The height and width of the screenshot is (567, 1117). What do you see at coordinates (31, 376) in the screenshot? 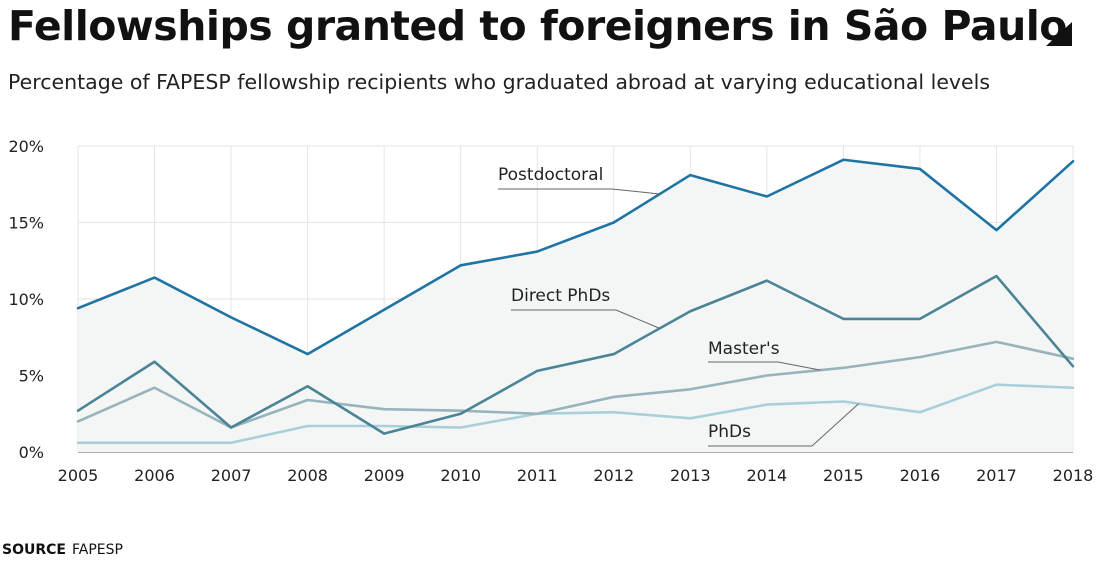
I see `y-tick-label: 5%` at bounding box center [31, 376].